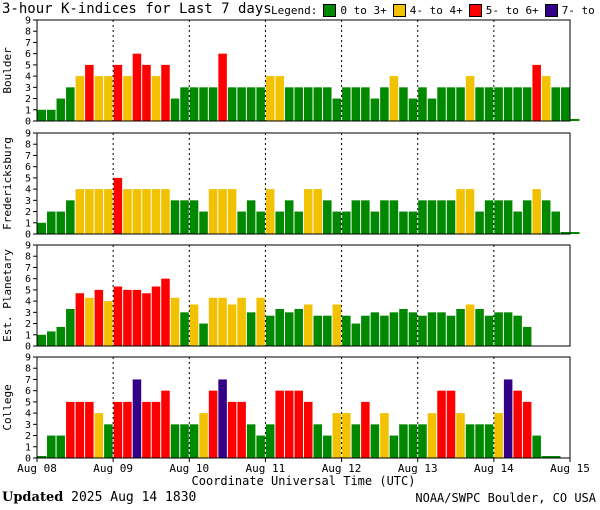 The width and height of the screenshot is (600, 510). What do you see at coordinates (580, 10) in the screenshot?
I see `legend-text-severe: 7- to 9` at bounding box center [580, 10].